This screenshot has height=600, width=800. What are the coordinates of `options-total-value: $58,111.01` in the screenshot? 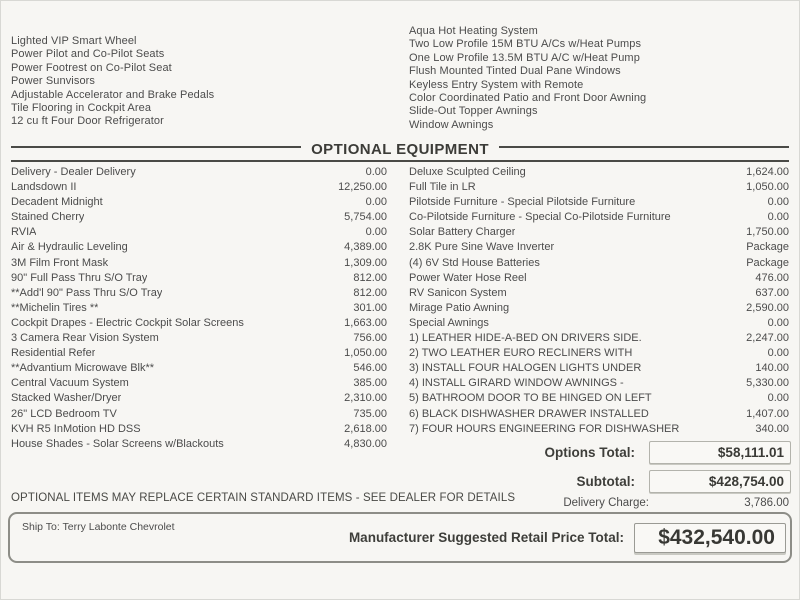 It's located at (720, 452).